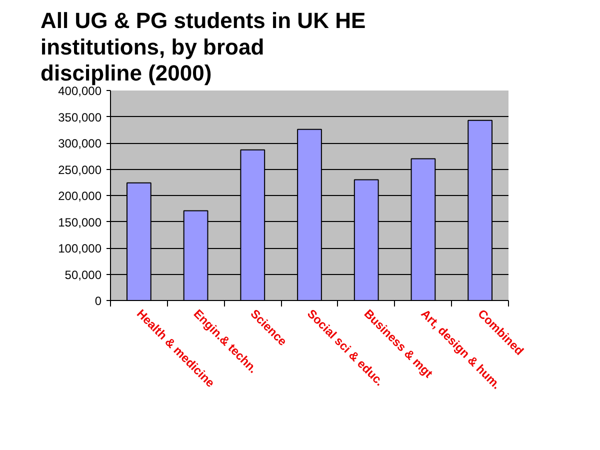  Describe the element at coordinates (83, 275) in the screenshot. I see `y-tick-label: 50,000` at that location.